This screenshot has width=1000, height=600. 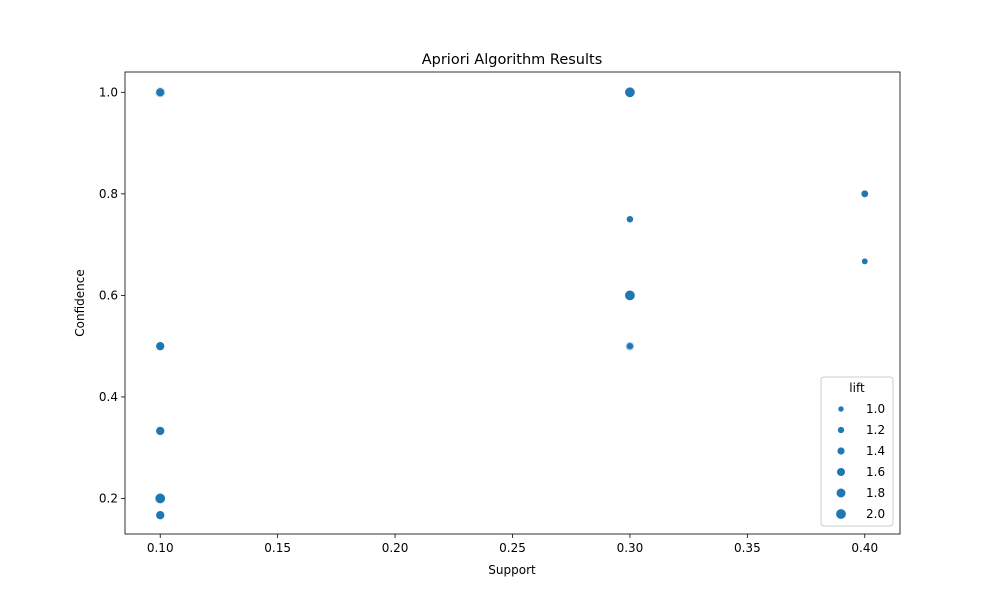 What do you see at coordinates (875, 430) in the screenshot?
I see `legend-label: 1.2` at bounding box center [875, 430].